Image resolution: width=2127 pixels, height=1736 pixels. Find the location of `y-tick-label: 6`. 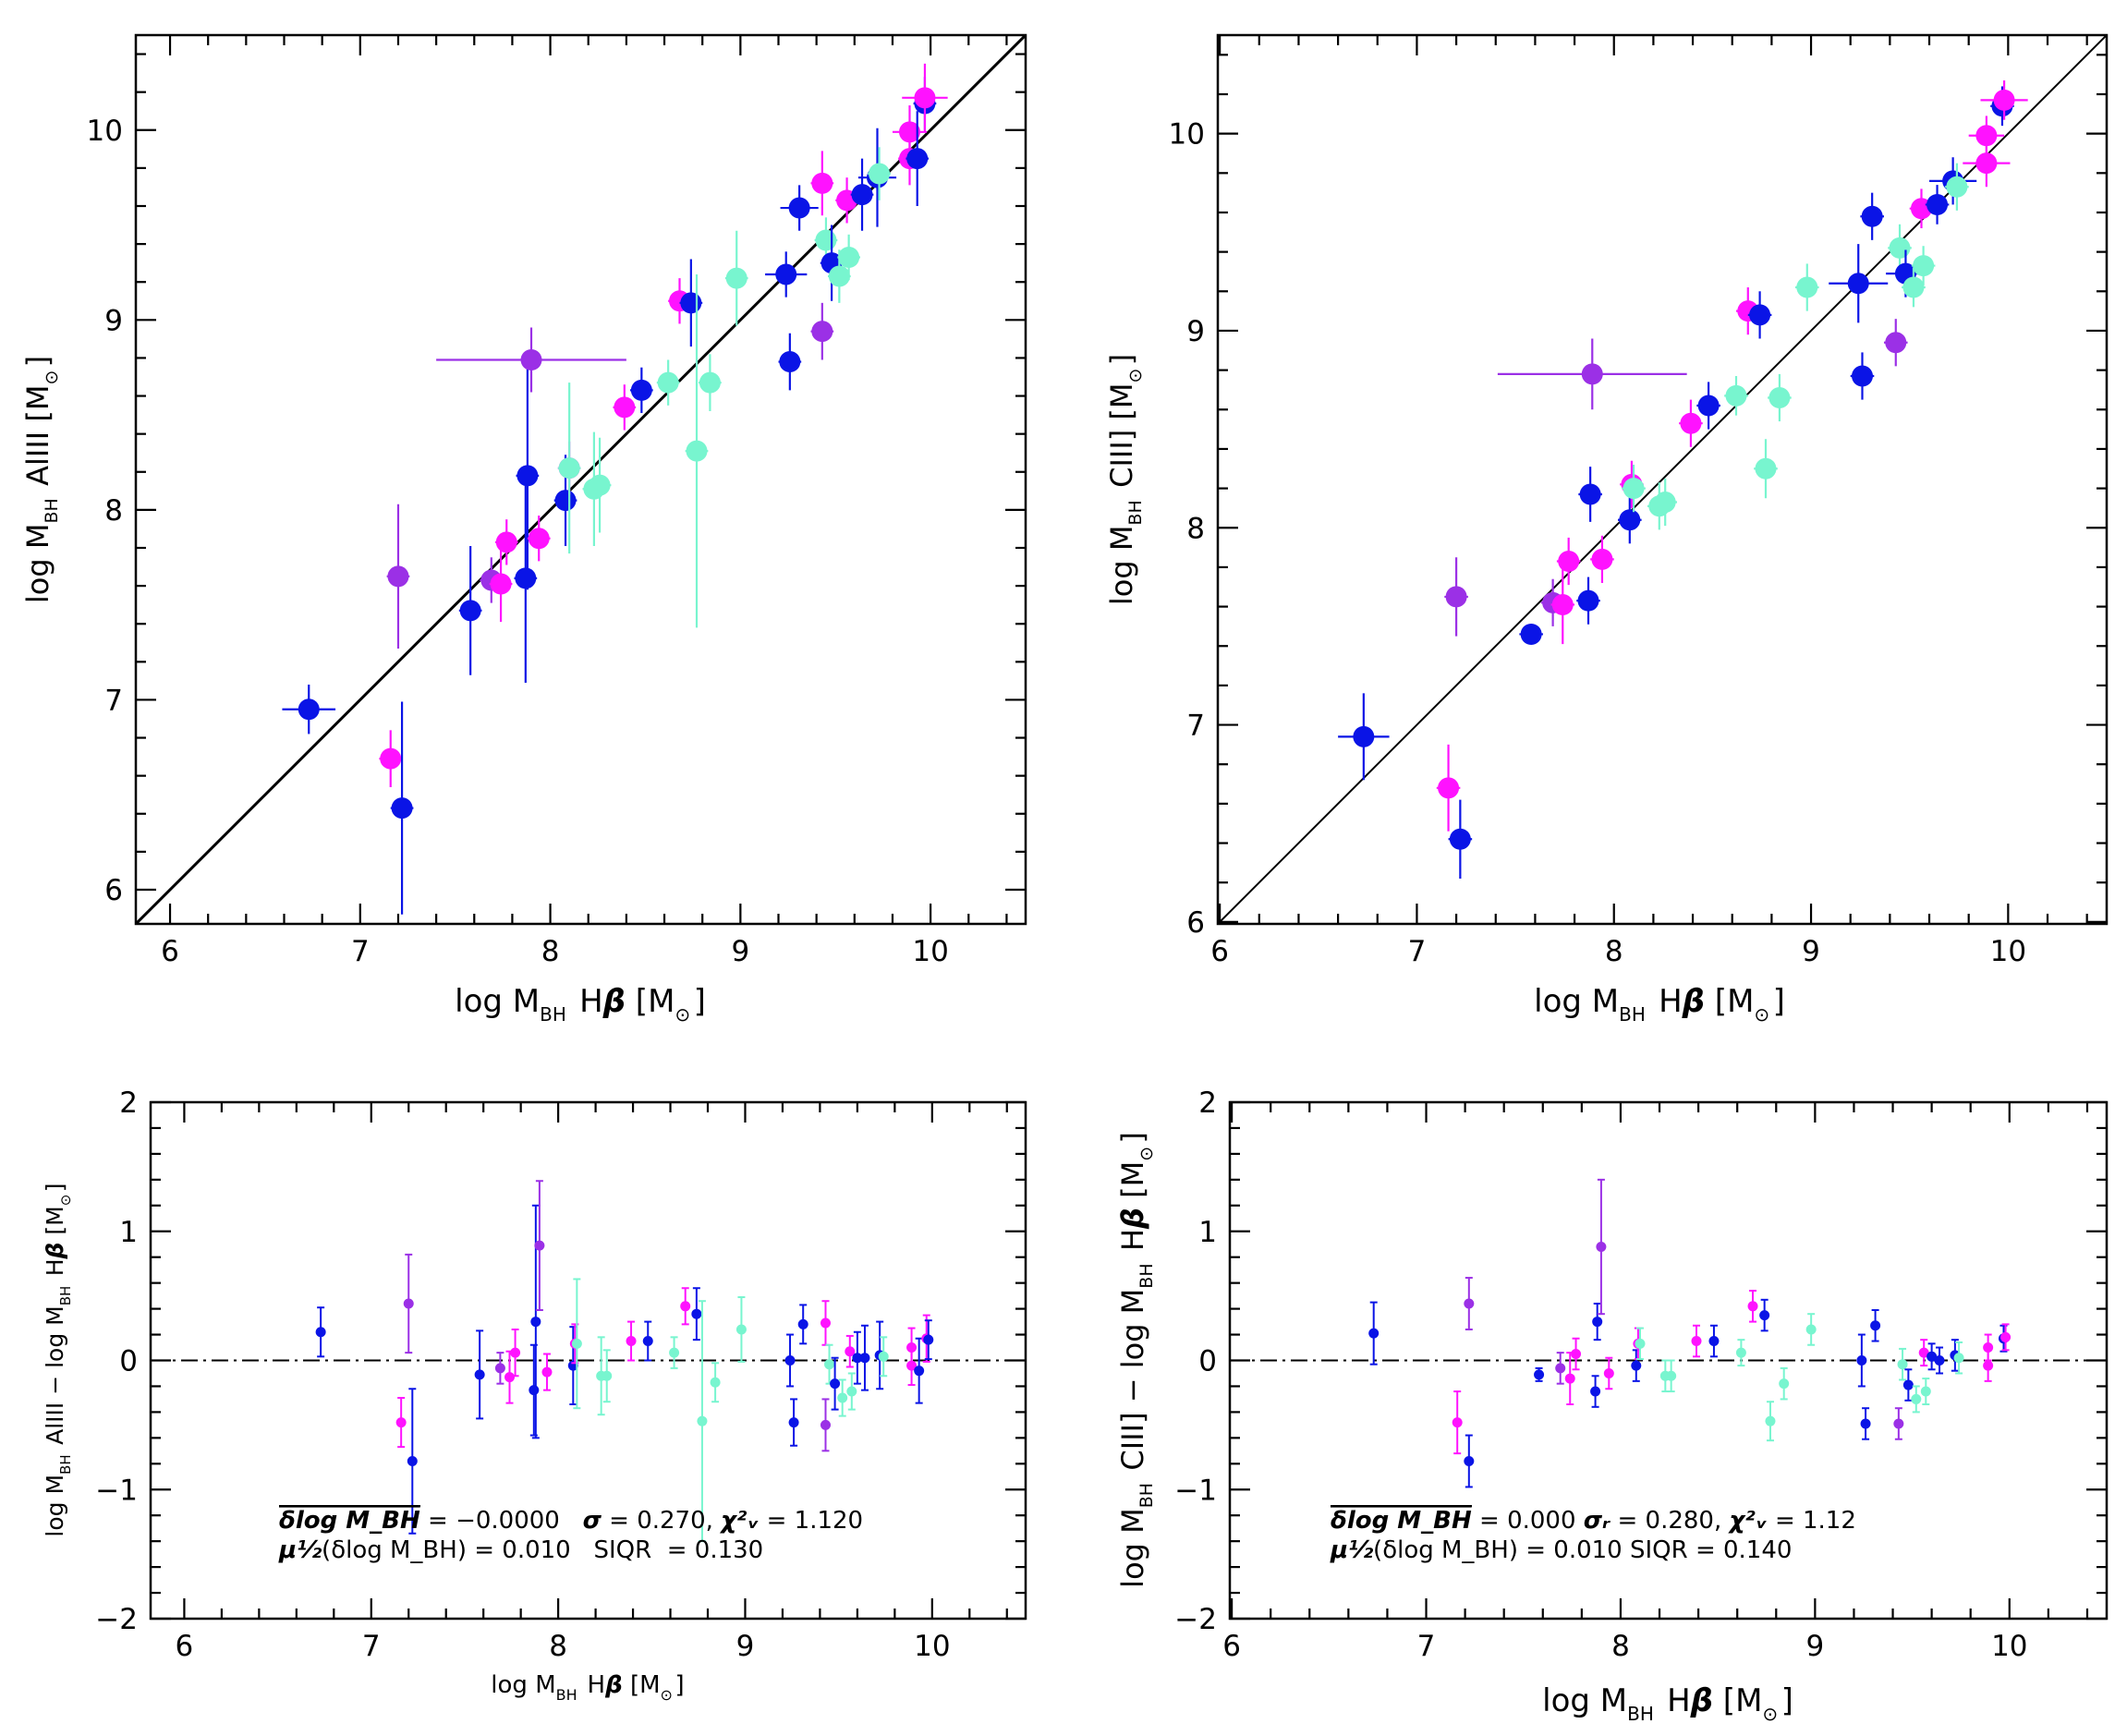

y-tick-label: 6 is located at coordinates (113, 891).